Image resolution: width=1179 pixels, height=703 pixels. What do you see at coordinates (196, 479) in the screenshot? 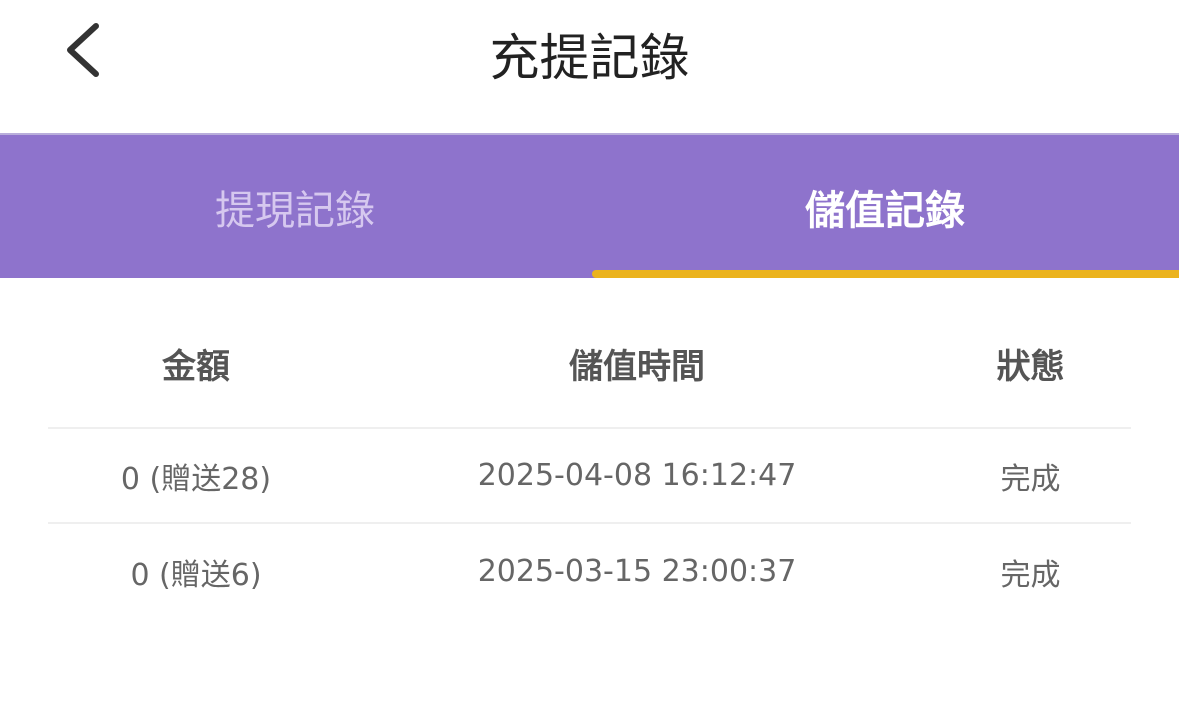
I see `amount-cell: 0 (贈送28)` at bounding box center [196, 479].